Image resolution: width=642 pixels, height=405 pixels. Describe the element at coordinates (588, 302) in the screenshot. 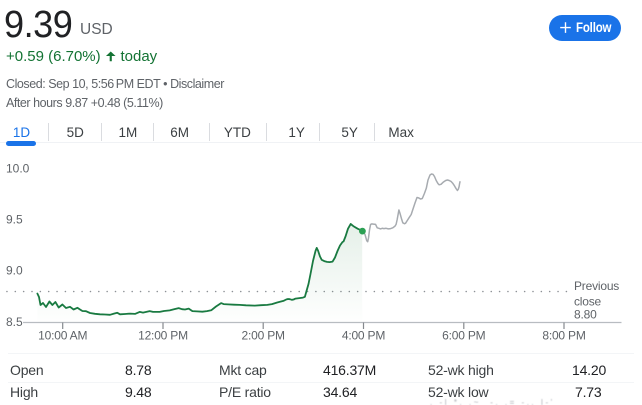

I see `svg-text: close` at that location.